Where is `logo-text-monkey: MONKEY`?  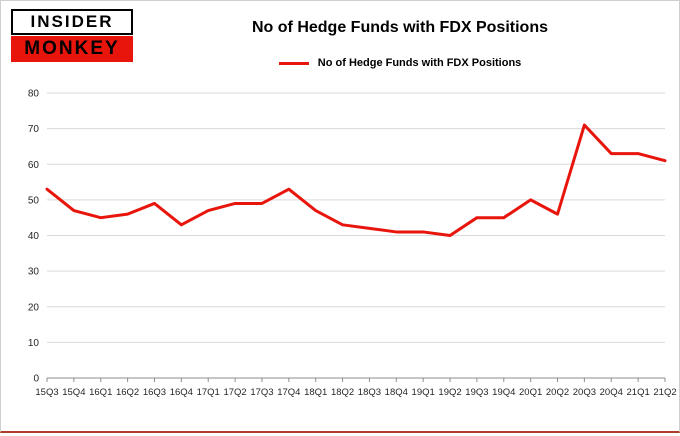 logo-text-monkey: MONKEY is located at coordinates (72, 49).